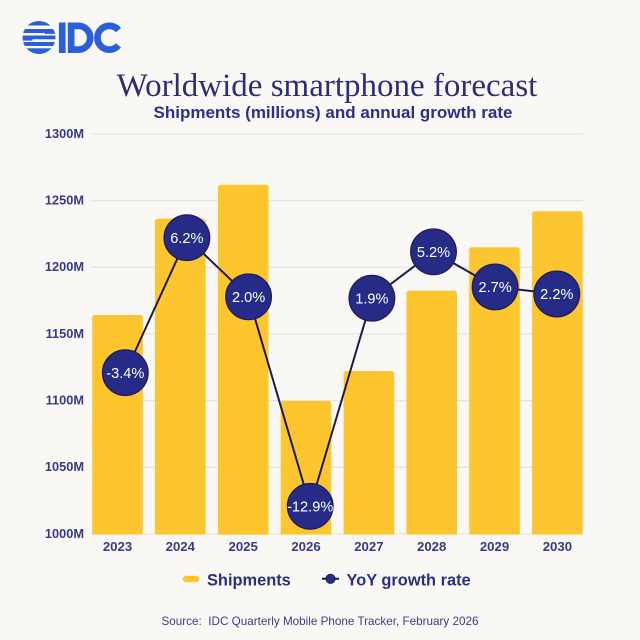  Describe the element at coordinates (310, 508) in the screenshot. I see `svg-text: -12.9%` at that location.